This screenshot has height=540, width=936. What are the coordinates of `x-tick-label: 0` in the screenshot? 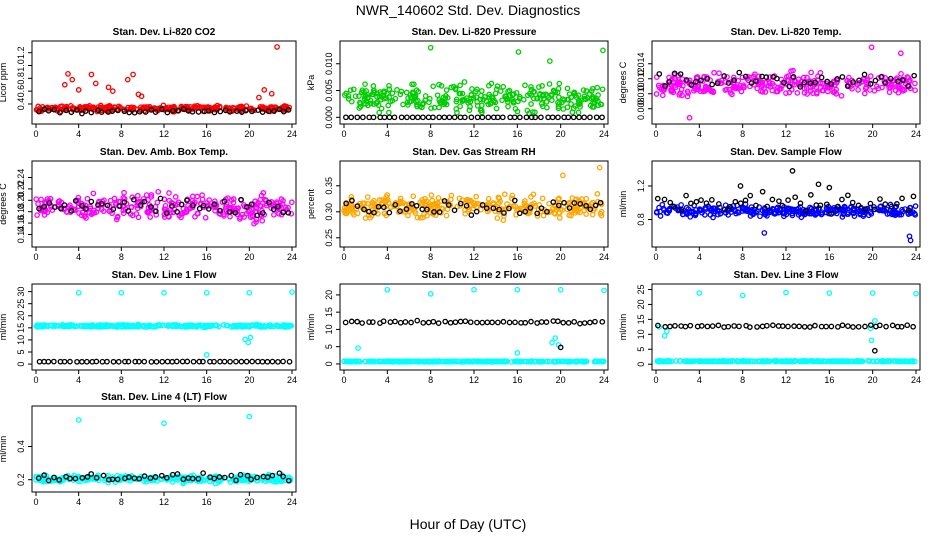 It's located at (655, 380).